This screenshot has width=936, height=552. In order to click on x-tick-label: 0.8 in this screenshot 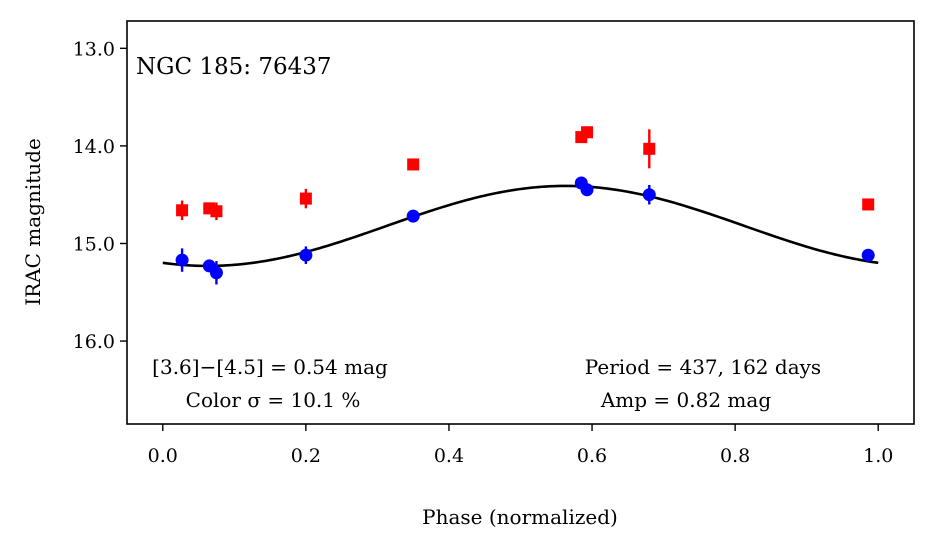, I will do `click(735, 456)`.